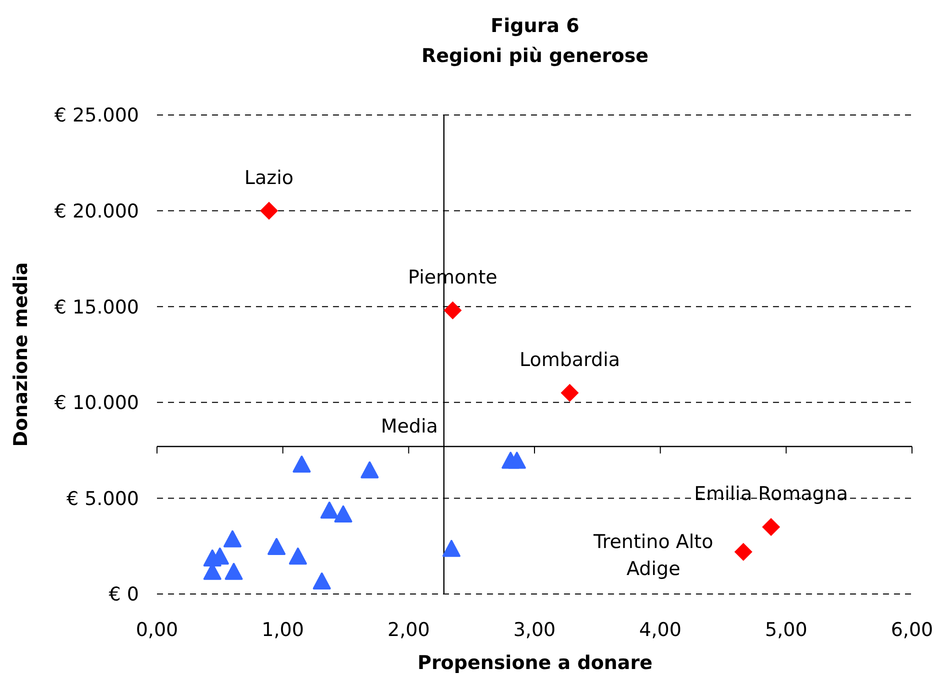 Image resolution: width=940 pixels, height=675 pixels. Describe the element at coordinates (534, 630) in the screenshot. I see `x-tick-label: 3,00` at that location.